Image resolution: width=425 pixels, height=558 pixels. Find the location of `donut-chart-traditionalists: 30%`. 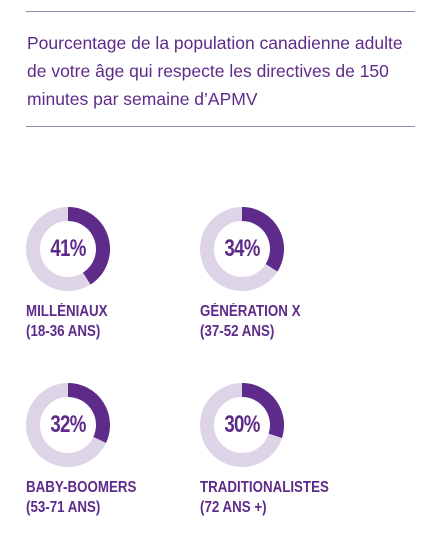

donut-chart-traditionalists: 30% is located at coordinates (242, 425).